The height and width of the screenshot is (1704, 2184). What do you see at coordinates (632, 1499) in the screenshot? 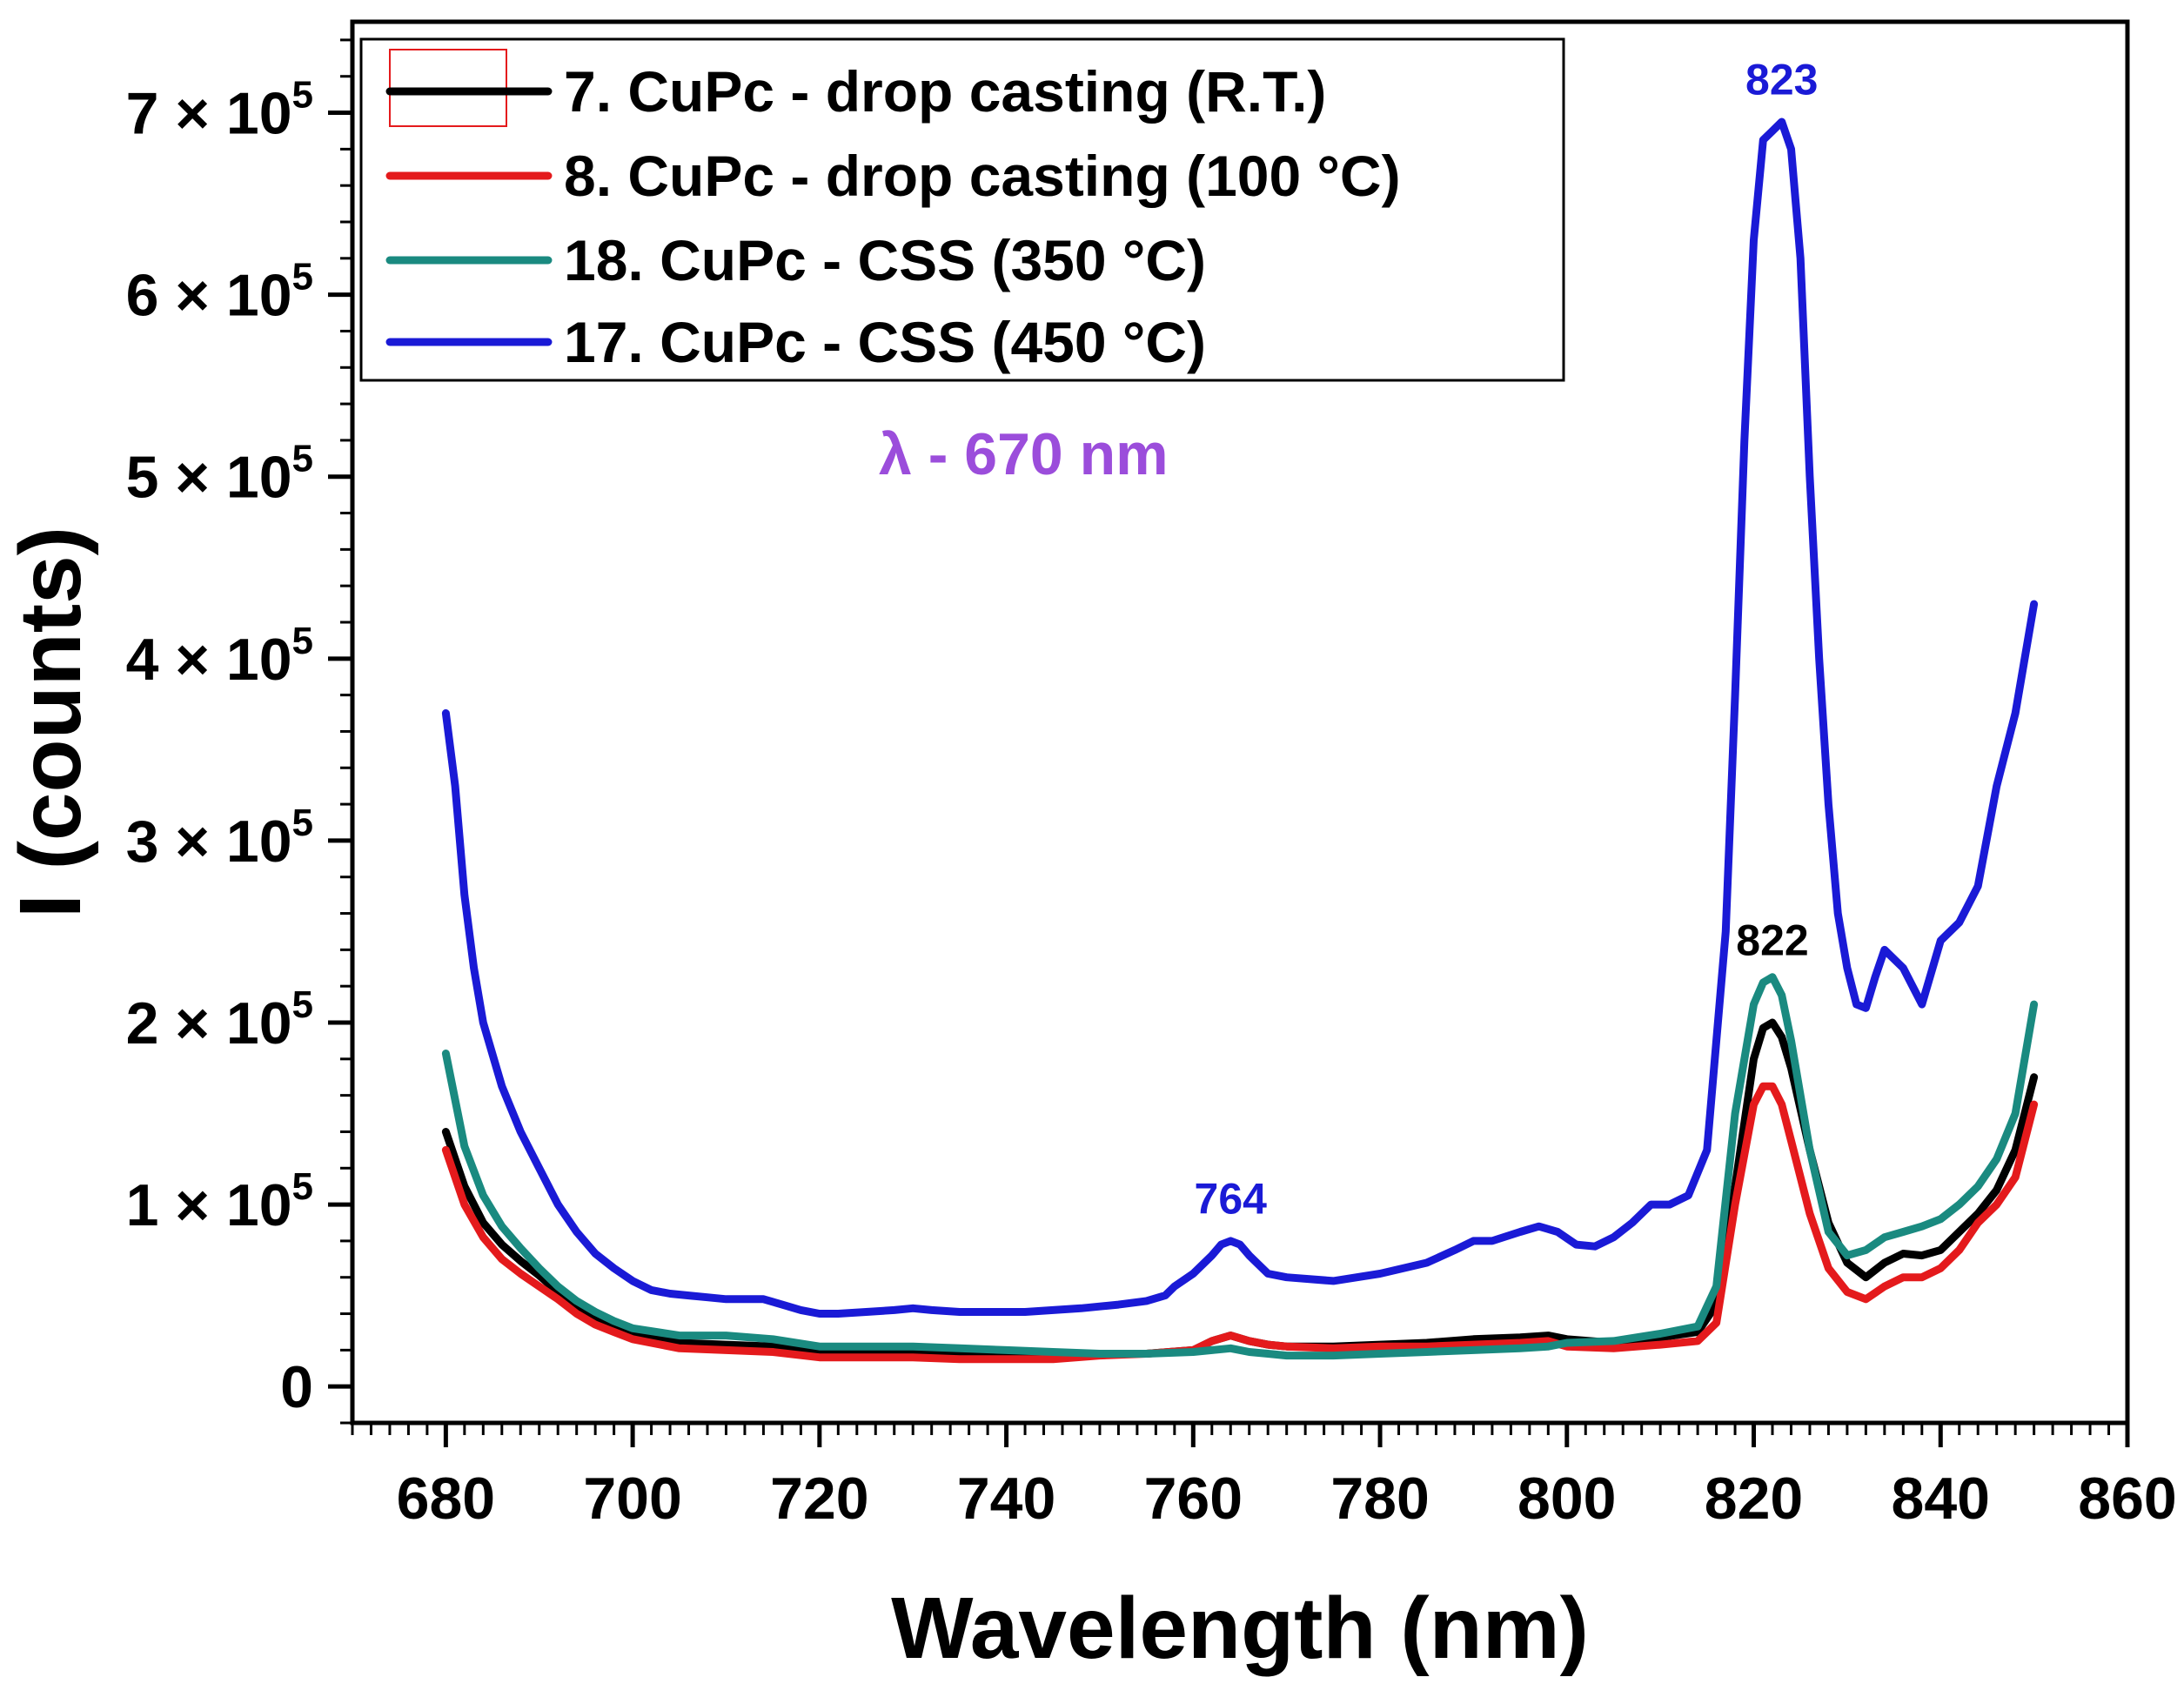
I see `x-tick-label: 700` at bounding box center [632, 1499].